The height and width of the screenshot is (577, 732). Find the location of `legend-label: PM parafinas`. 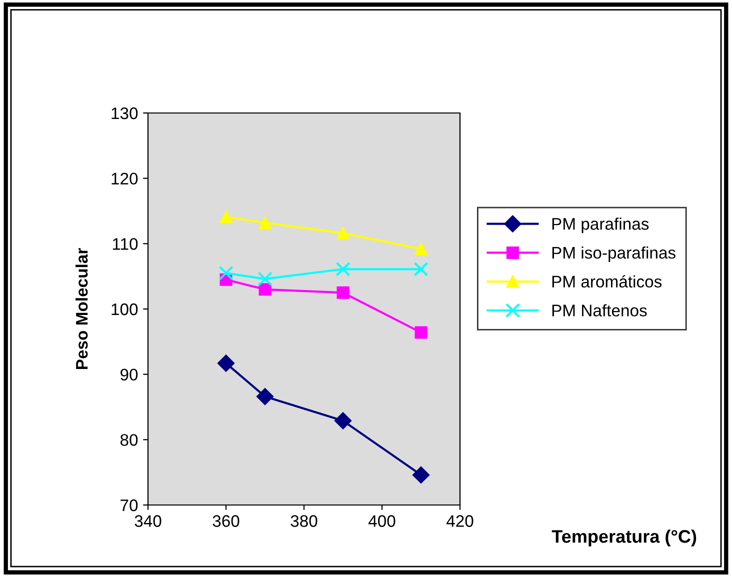

legend-label: PM parafinas is located at coordinates (600, 226).